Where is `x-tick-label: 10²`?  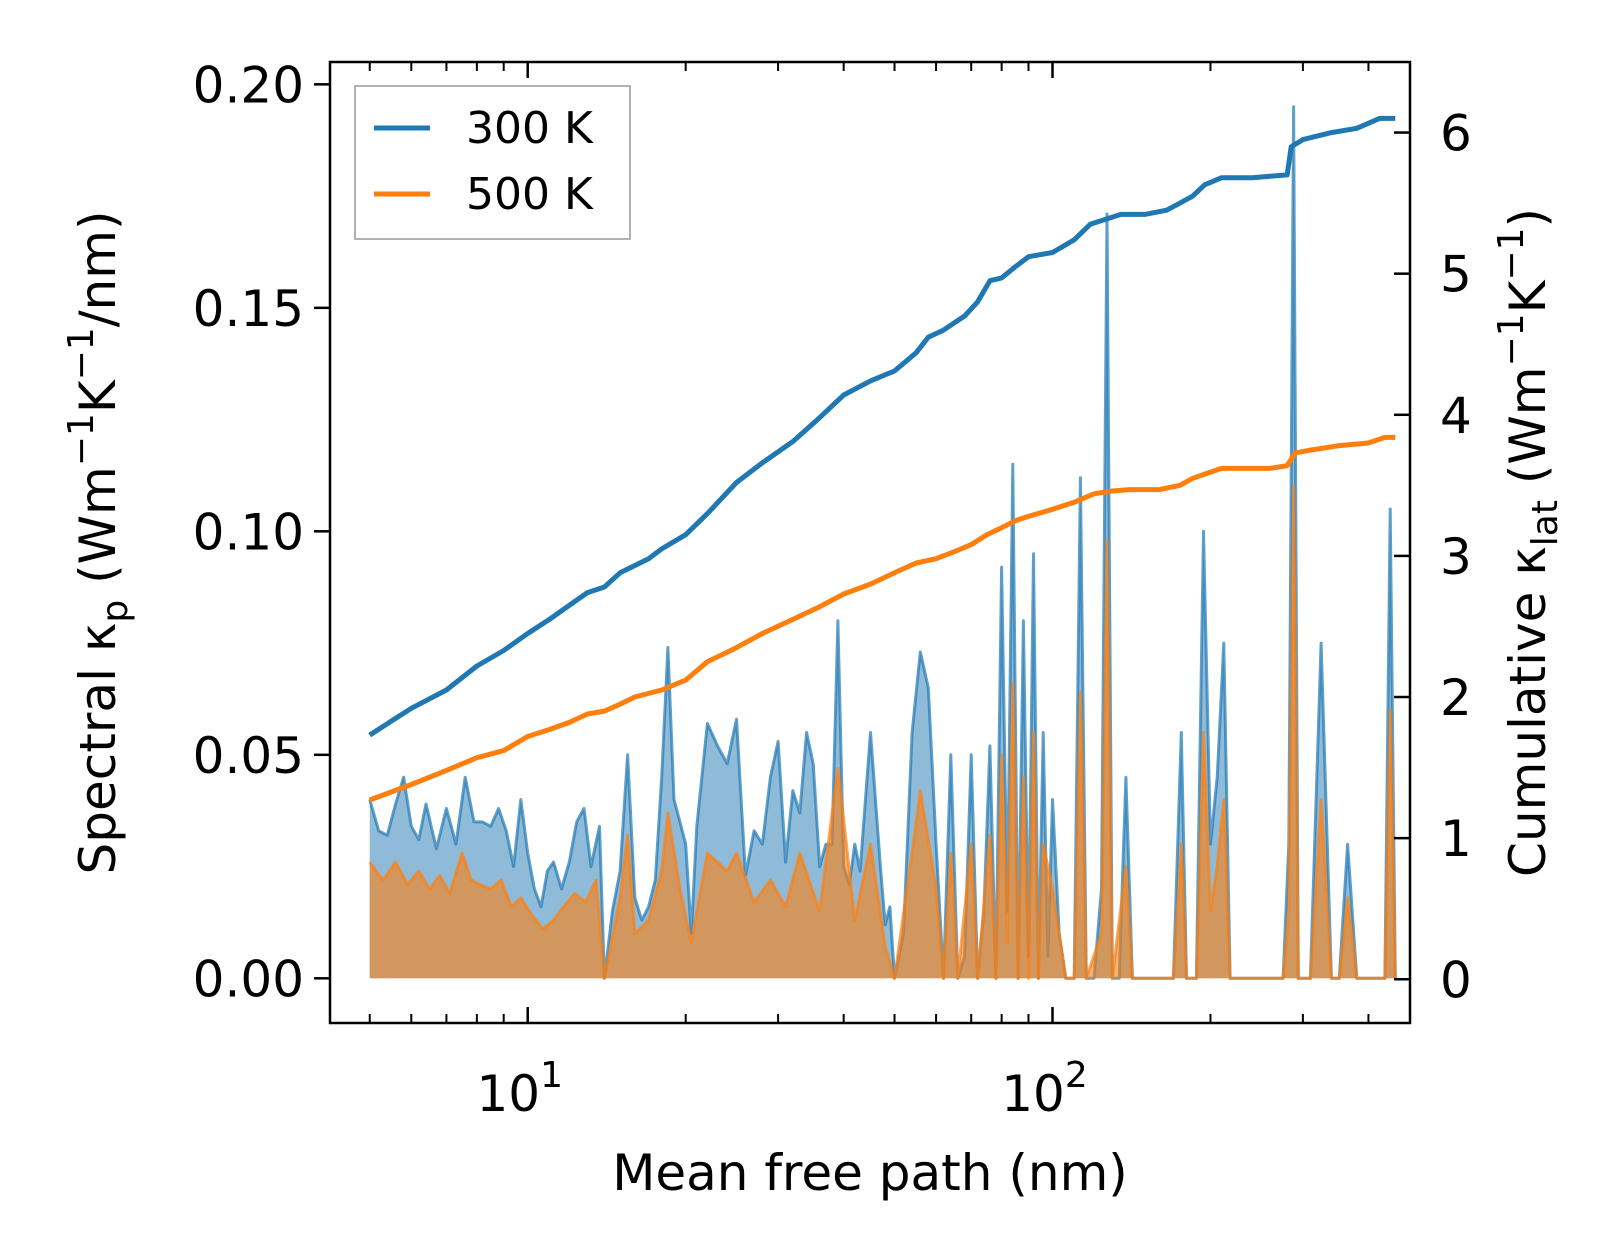 x-tick-label: 10² is located at coordinates (1044, 1089).